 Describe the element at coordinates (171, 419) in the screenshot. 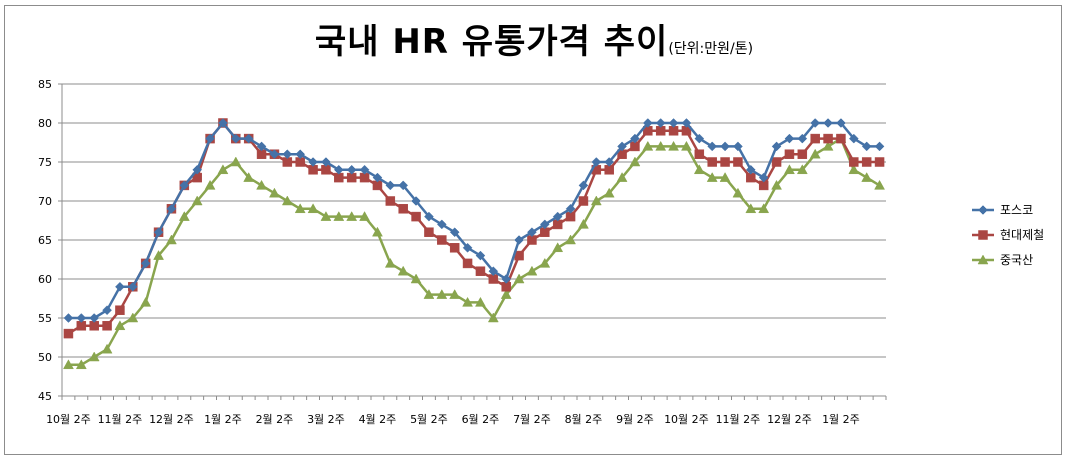

I see `x-tick-label: 12월 2주` at that location.